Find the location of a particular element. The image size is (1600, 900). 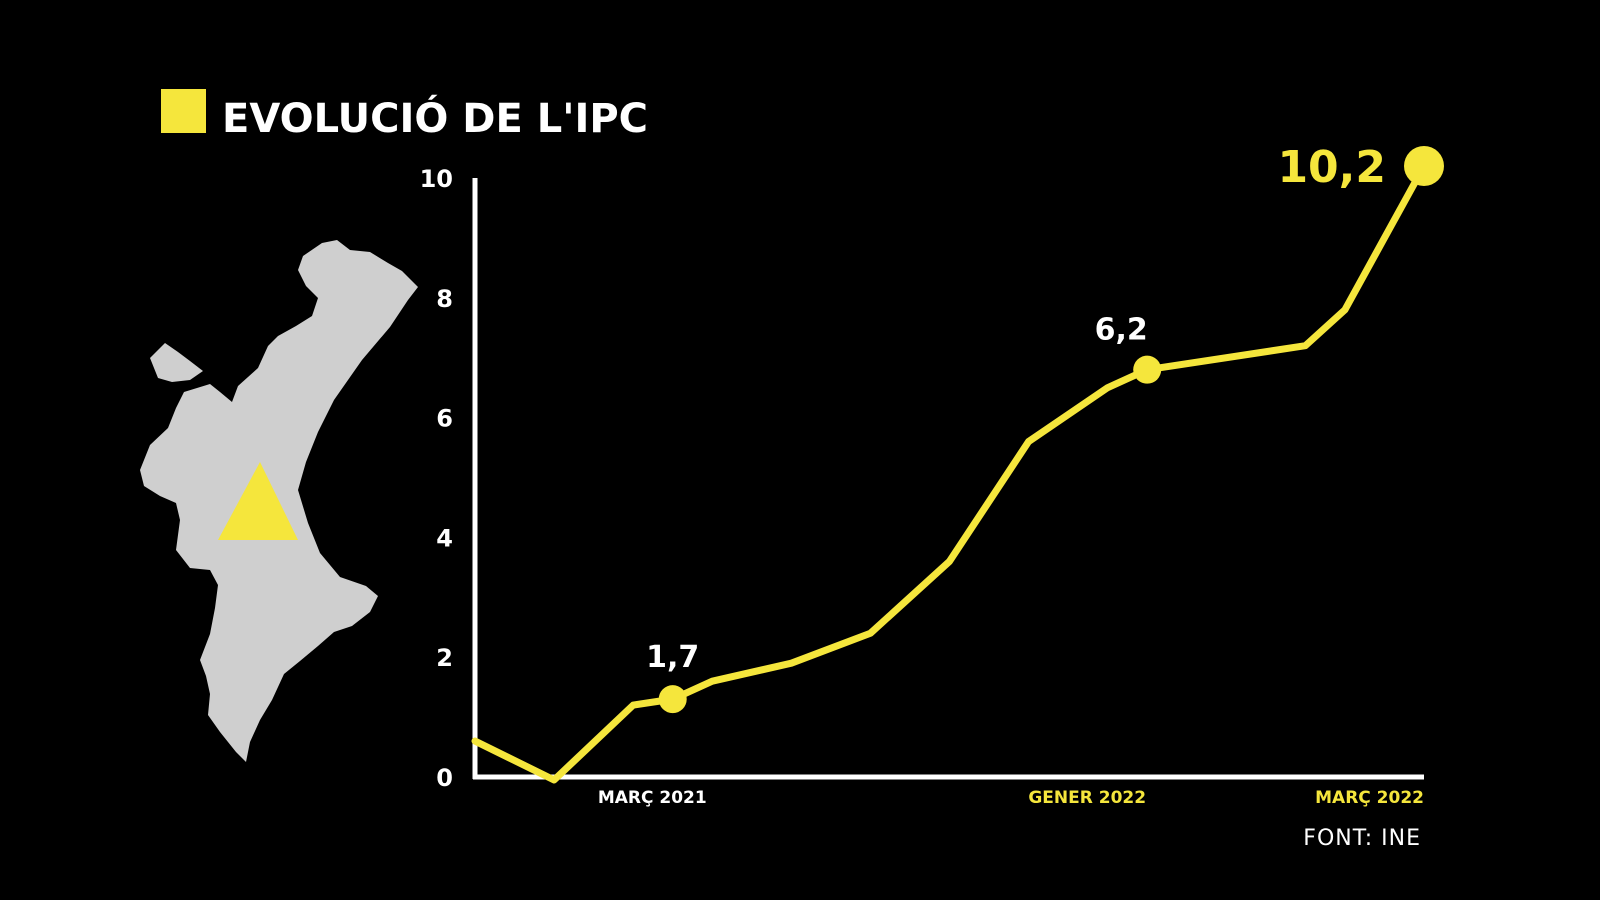

source-label: FONT: INE is located at coordinates (1362, 838).